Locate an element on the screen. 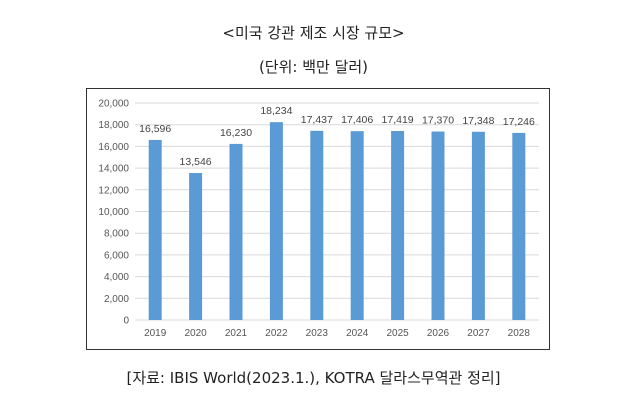 The height and width of the screenshot is (406, 627). y-tick-label: 8,000 is located at coordinates (116, 234).